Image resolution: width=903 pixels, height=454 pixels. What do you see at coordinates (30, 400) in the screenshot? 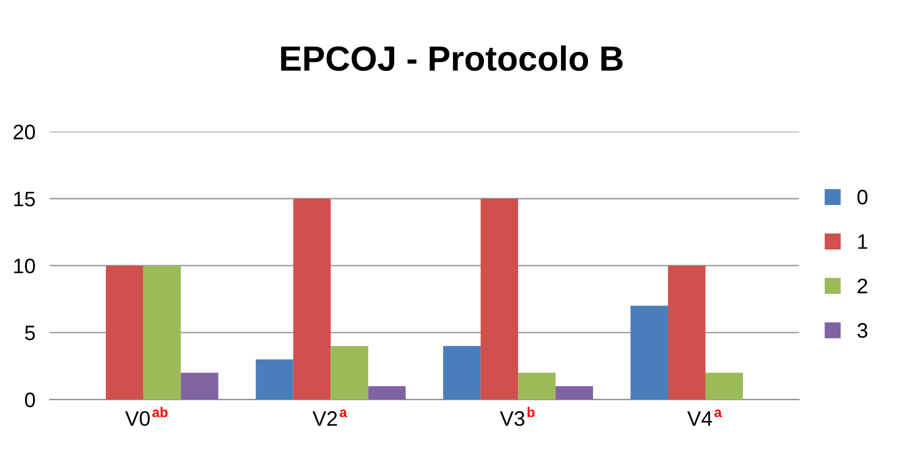
I see `y-tick-label: 0` at bounding box center [30, 400].